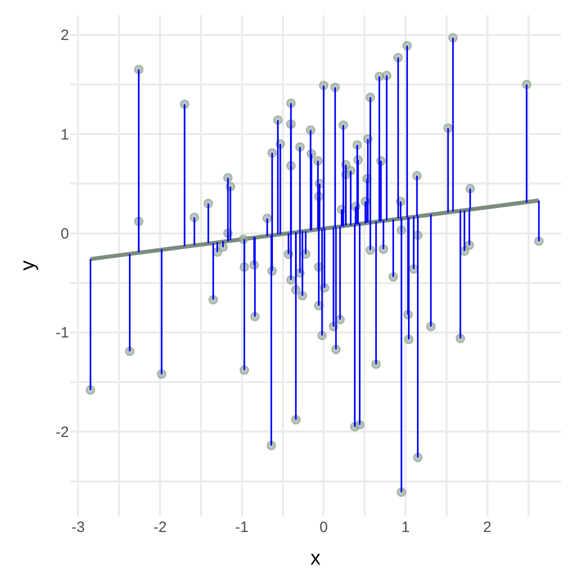  Describe the element at coordinates (405, 527) in the screenshot. I see `x-tick-label: 1` at that location.